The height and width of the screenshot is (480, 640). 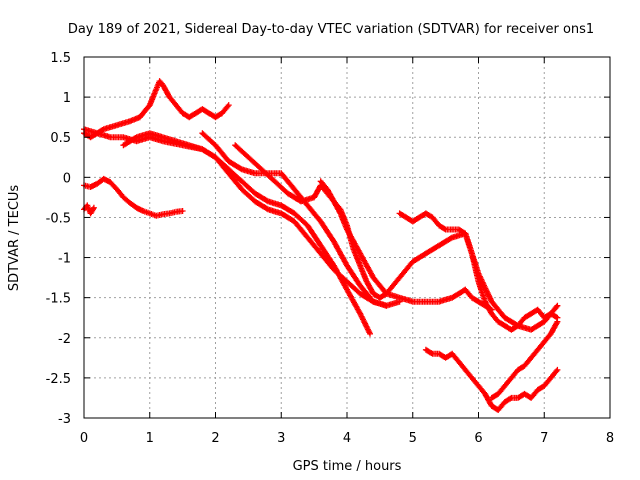 I want to click on y-tick-label: 0.5, so click(x=60, y=138).